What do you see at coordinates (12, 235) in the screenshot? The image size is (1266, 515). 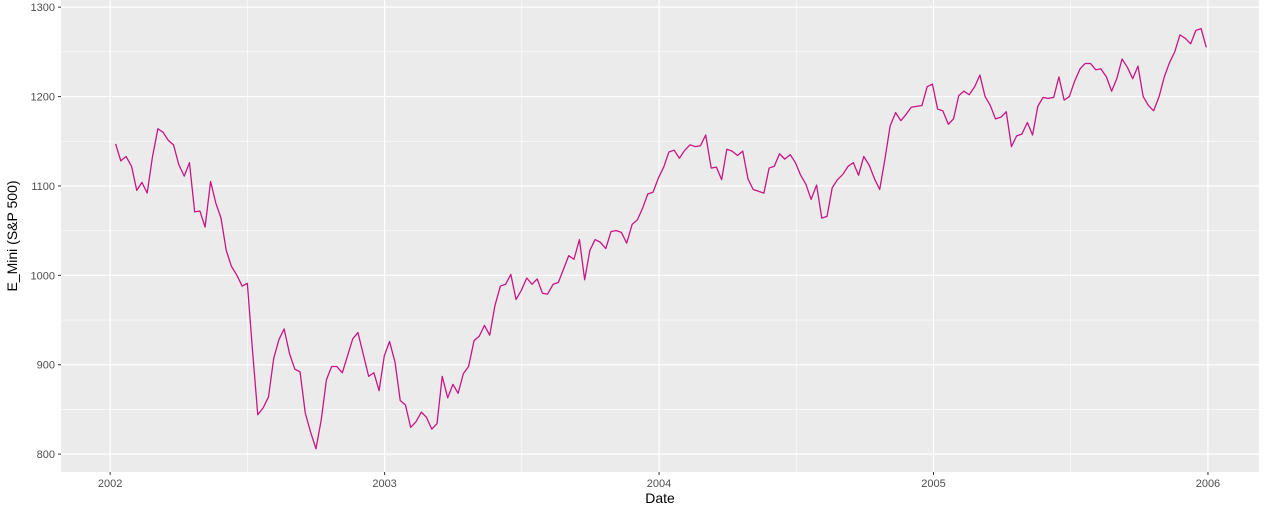 I see `y-axis-title: E_Mini (S&P 500)` at bounding box center [12, 235].